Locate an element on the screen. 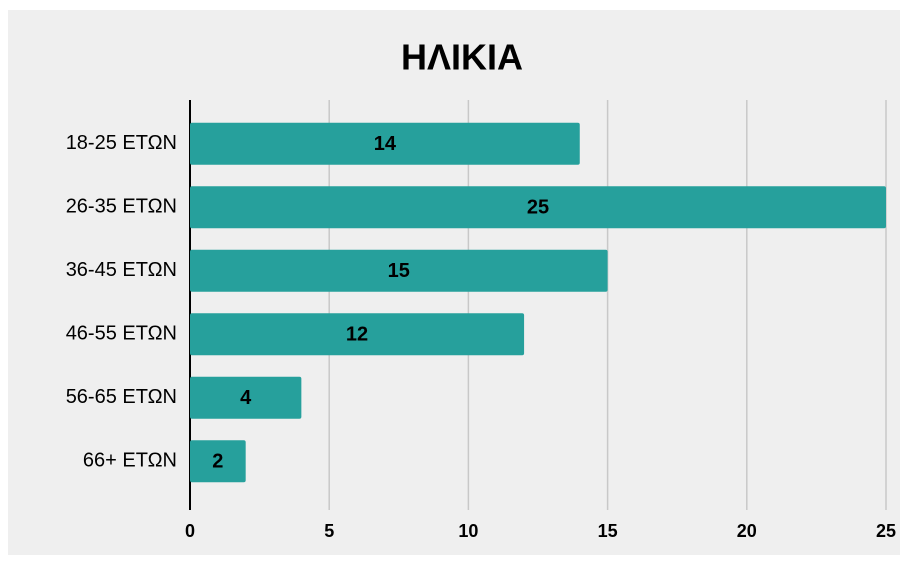 The height and width of the screenshot is (562, 907). y-tick-label: 36-45 ΕΤΩΝ is located at coordinates (121, 270).